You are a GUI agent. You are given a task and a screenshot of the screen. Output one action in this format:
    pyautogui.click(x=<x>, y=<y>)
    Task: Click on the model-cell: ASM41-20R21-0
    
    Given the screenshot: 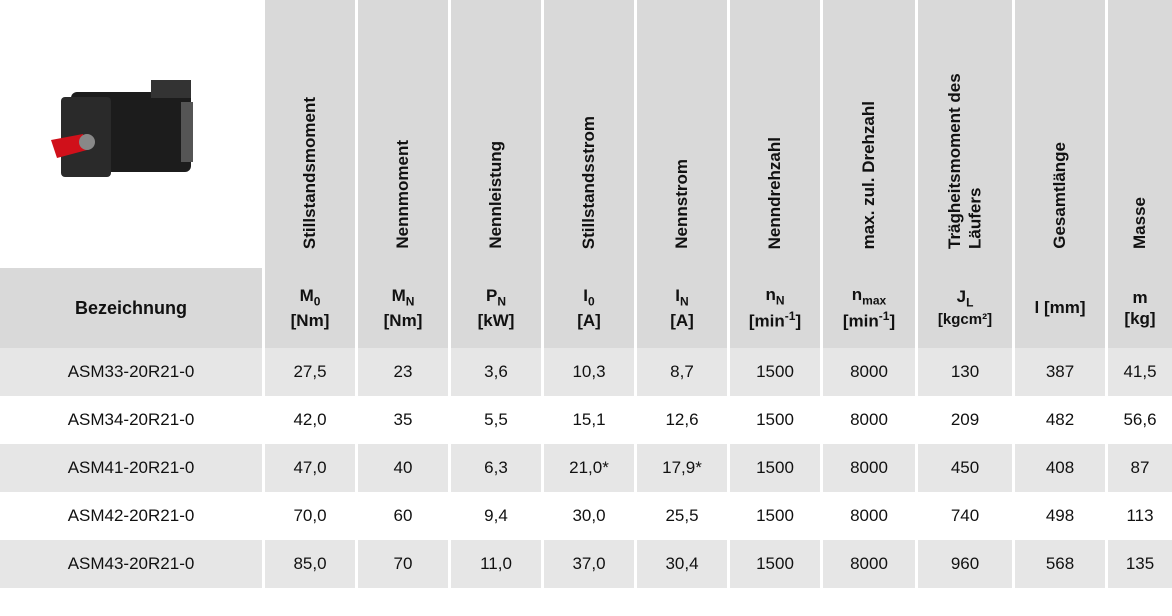 What is the action you would take?
    pyautogui.click(x=131, y=468)
    